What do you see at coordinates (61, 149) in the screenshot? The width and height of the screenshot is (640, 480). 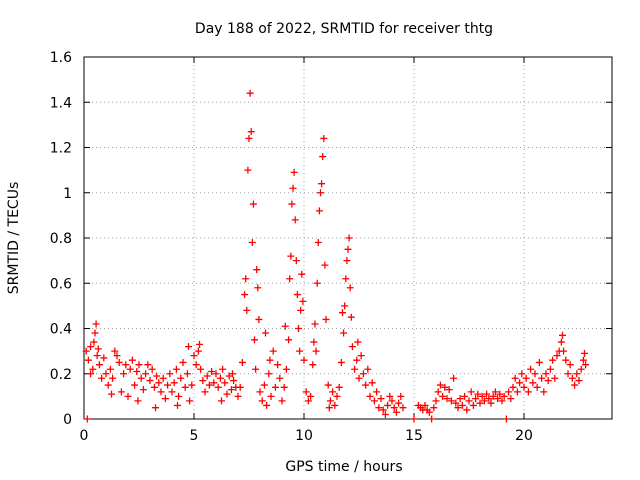 I see `y-tick-label: 1.2` at bounding box center [61, 149].